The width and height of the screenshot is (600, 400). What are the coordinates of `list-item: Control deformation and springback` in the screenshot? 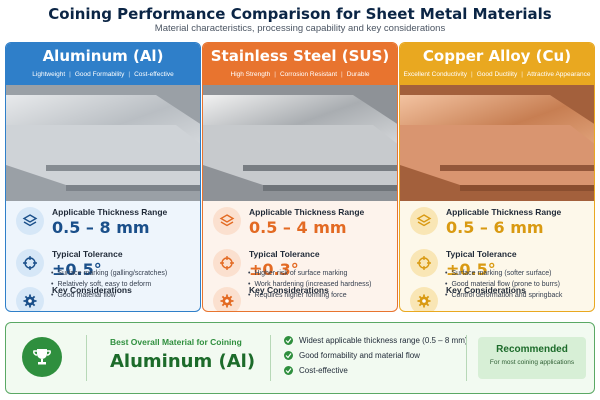 It's located at (503, 295).